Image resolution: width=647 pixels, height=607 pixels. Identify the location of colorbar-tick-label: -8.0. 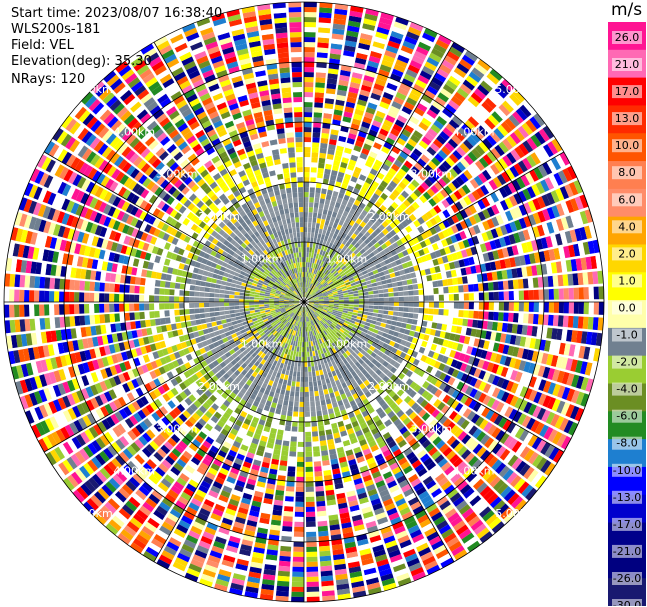
(626, 443).